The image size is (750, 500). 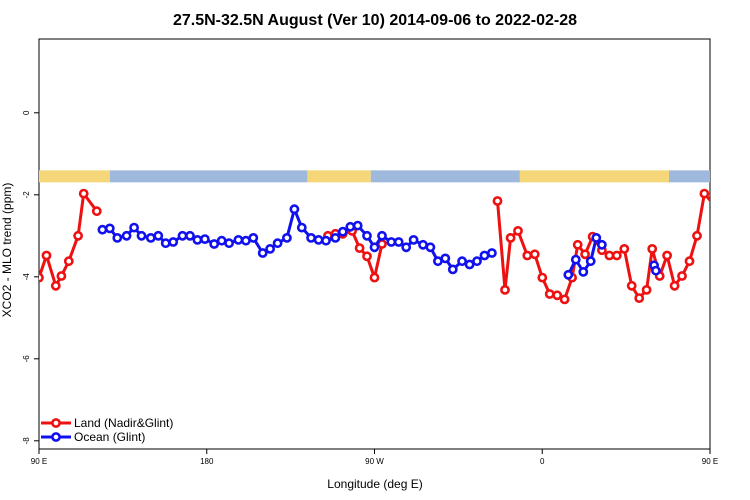 What do you see at coordinates (542, 461) in the screenshot?
I see `x-tick-label: 0` at bounding box center [542, 461].